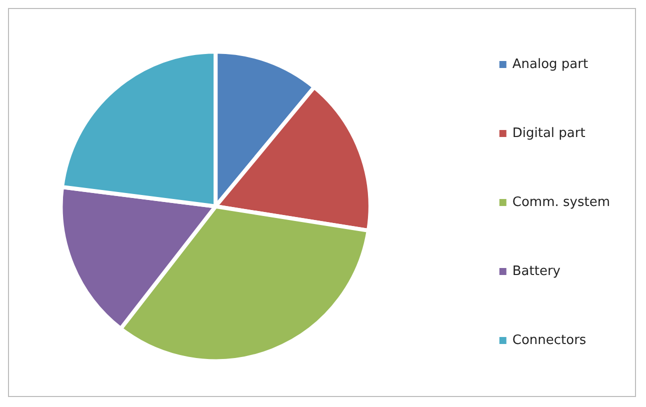  I want to click on legend-label: Analog part, so click(550, 64).